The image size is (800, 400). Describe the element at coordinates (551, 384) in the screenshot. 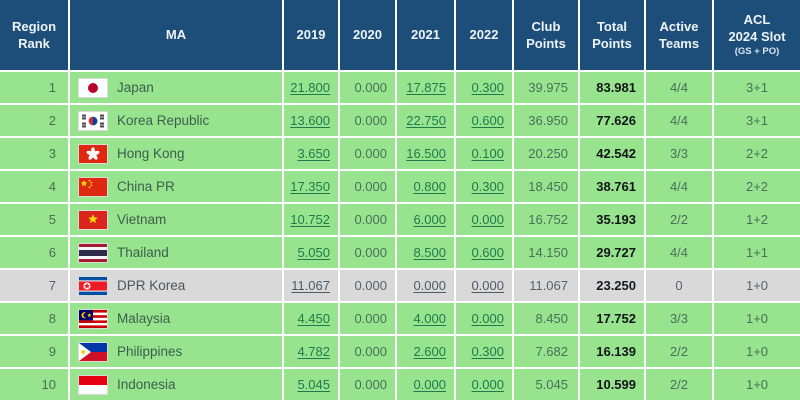

I see `club-points-value: 5.045` at that location.